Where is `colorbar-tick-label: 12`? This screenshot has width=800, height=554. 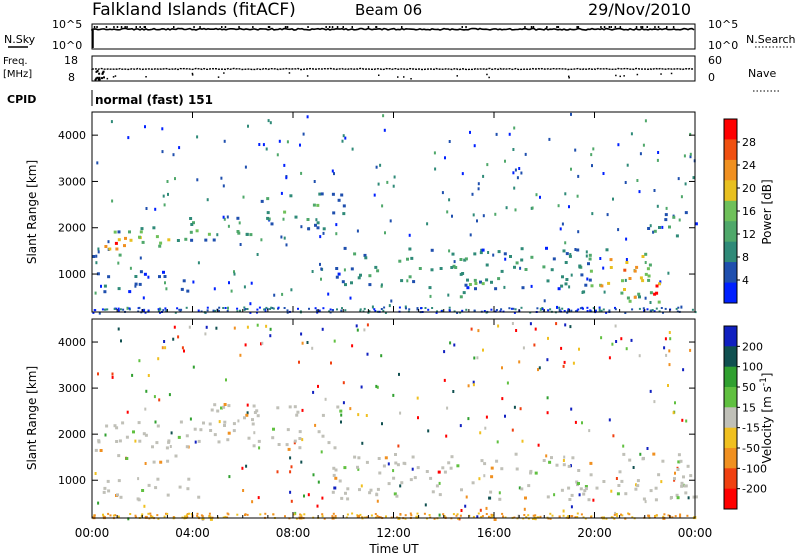
colorbar-tick-label: 12 is located at coordinates (749, 234).